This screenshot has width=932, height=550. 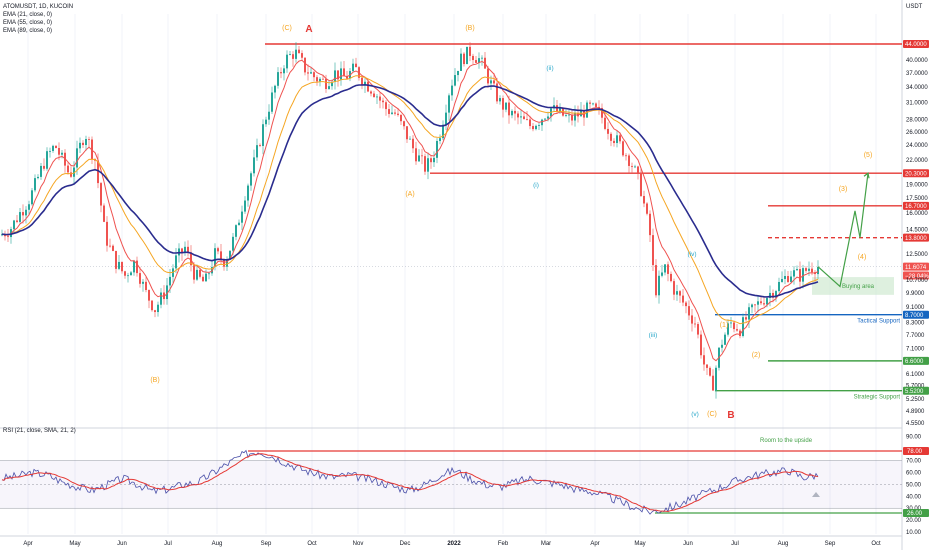 What do you see at coordinates (783, 544) in the screenshot?
I see `x-tick-label: Aug` at bounding box center [783, 544].